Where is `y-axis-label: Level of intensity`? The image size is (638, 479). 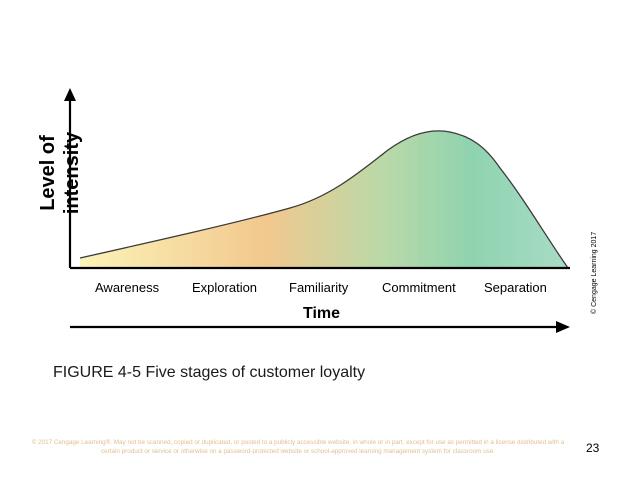
y-axis-label: Level of intensity is located at coordinates (60, 173).